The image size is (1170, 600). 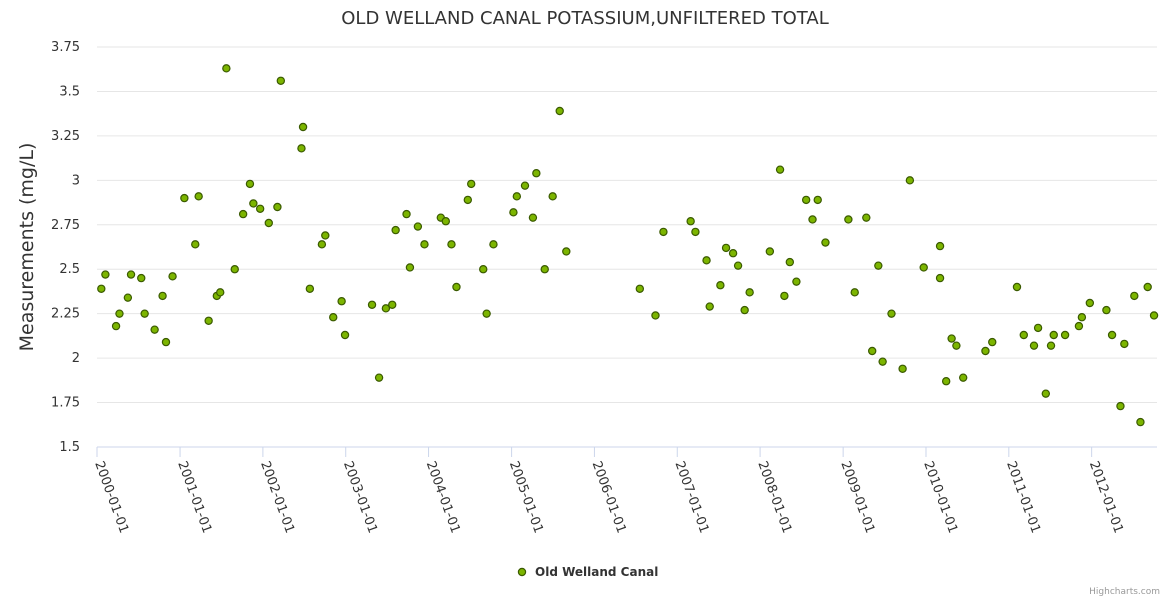 I want to click on legend-entry-old-welland-canal: Old Welland Canal, so click(x=596, y=572).